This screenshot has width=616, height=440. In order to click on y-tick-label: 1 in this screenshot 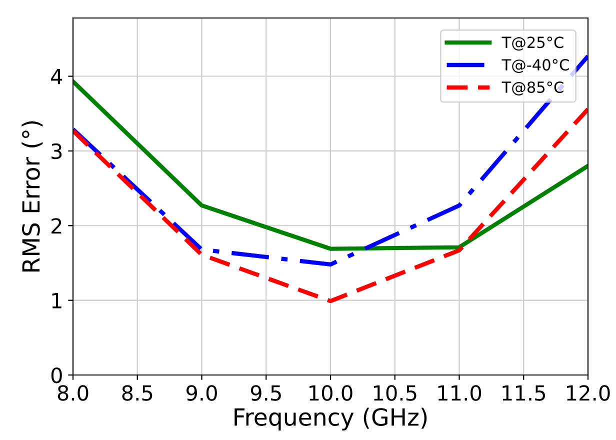, I will do `click(57, 300)`.